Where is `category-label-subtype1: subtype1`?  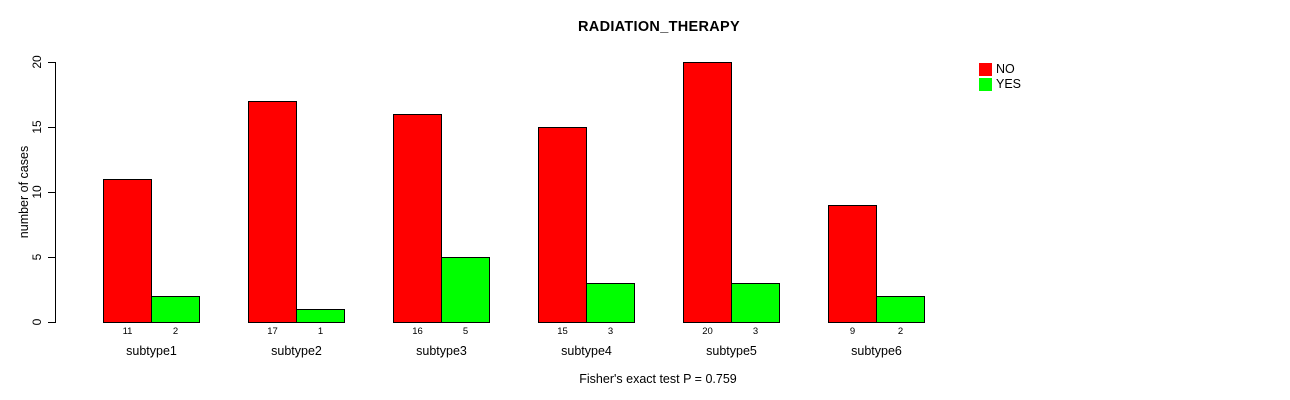 category-label-subtype1: subtype1 is located at coordinates (151, 351).